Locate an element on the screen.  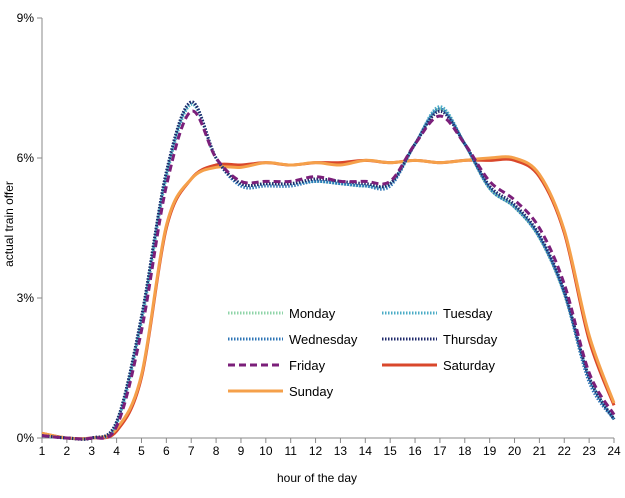
x-tick-label: 20 is located at coordinates (515, 451).